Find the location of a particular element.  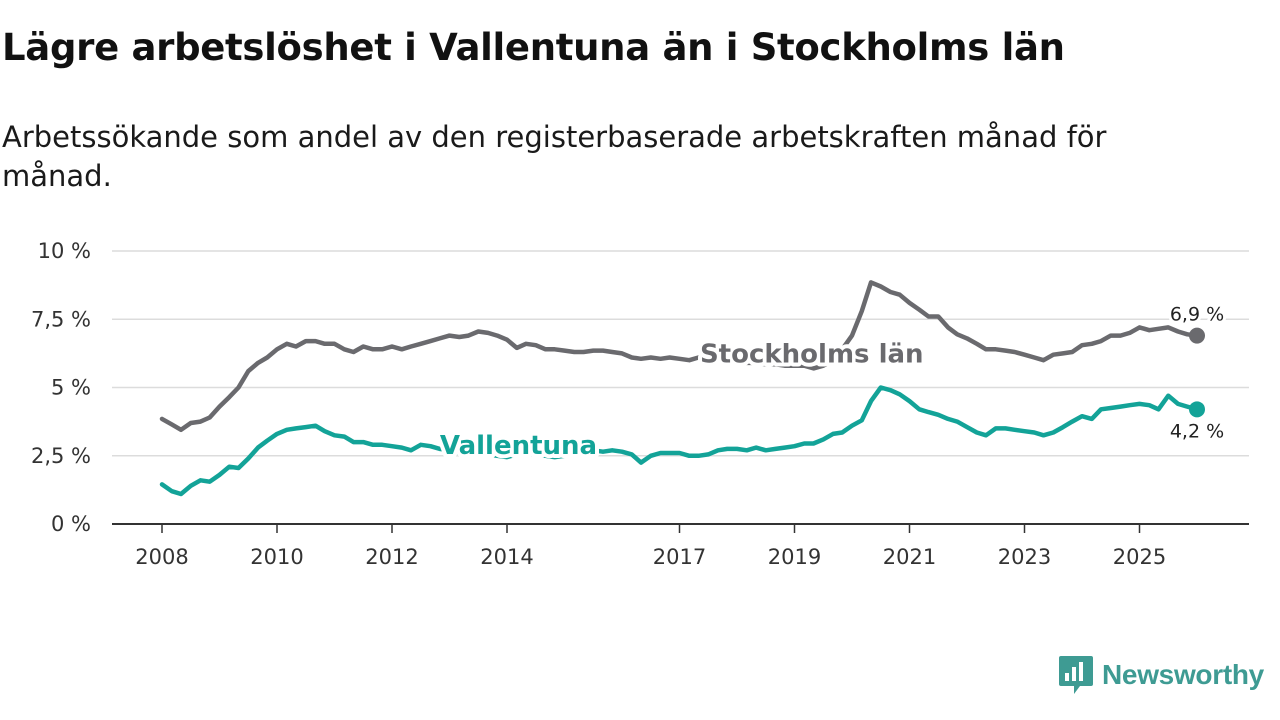

end-markers: 6,9 % 4,2 % is located at coordinates (1197, 373).